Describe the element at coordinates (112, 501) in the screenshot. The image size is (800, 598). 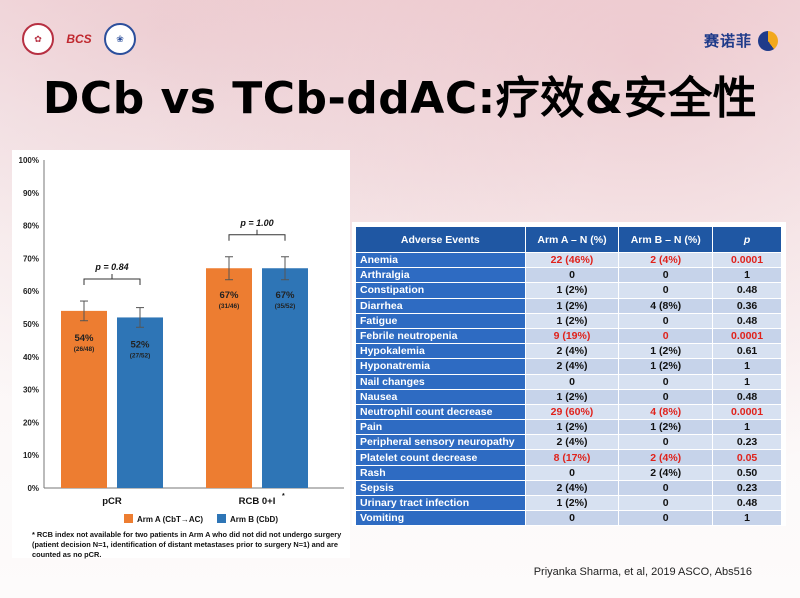
I see `x-tick-label: pCR` at that location.